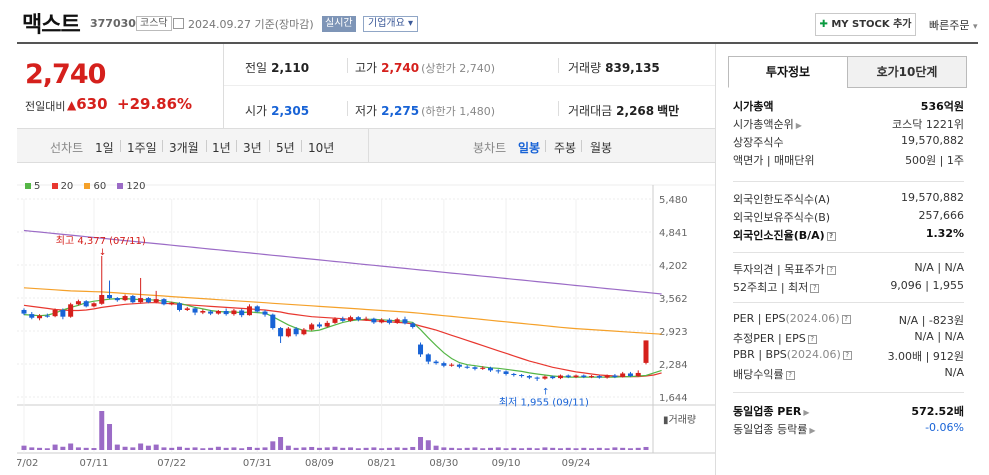 Image resolution: width=989 pixels, height=475 pixels. What do you see at coordinates (67, 186) in the screenshot?
I see `legend-label: 20` at bounding box center [67, 186].